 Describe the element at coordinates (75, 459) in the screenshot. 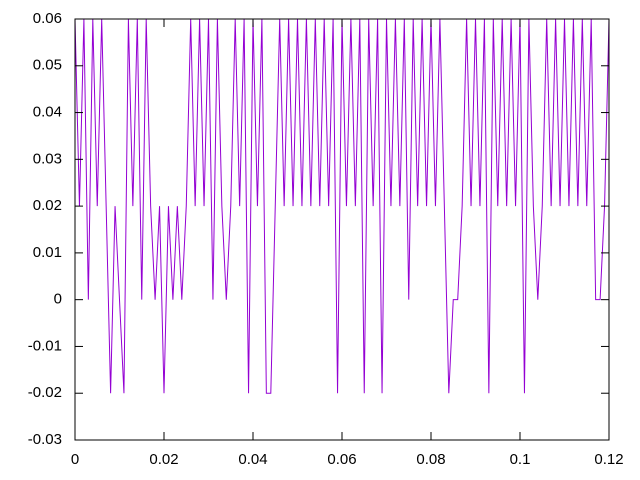

I see `x-tick-label: 0` at that location.